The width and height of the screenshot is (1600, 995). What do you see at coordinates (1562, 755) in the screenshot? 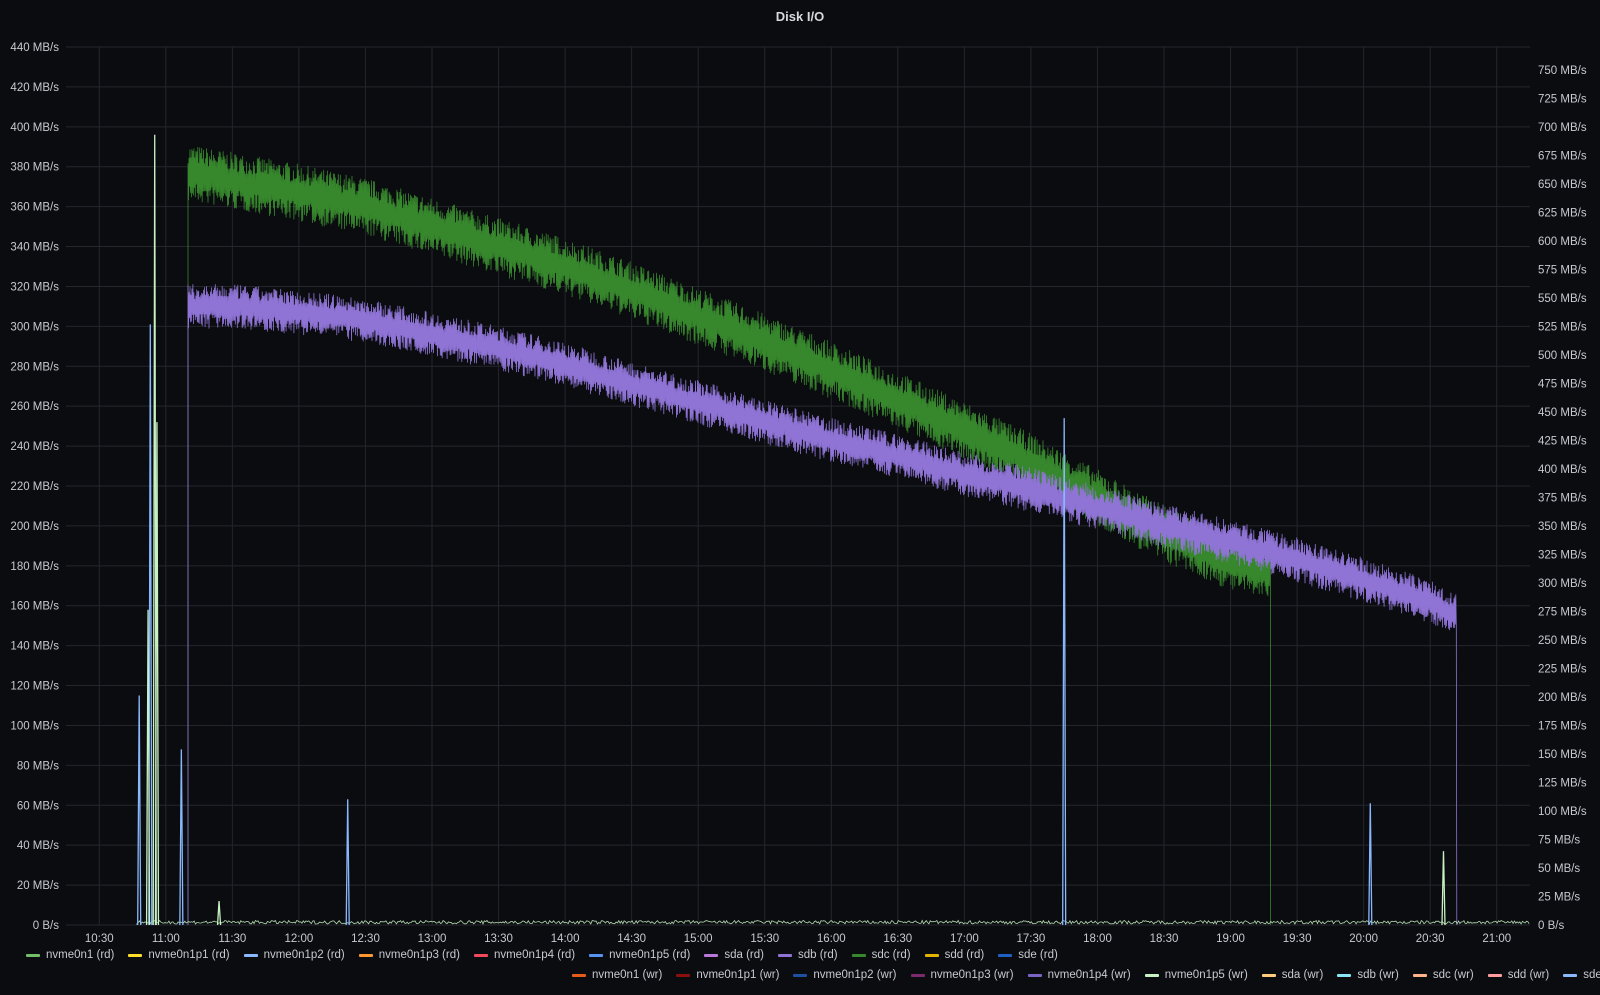
I see `y-right-tick-label: 150 MB/s` at bounding box center [1562, 755].